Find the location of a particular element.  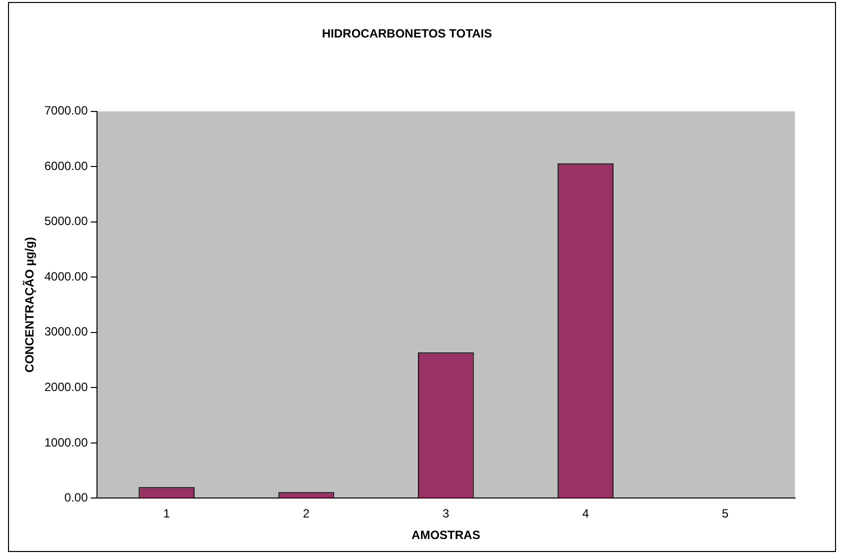

x-tick-label: 2 is located at coordinates (306, 513).